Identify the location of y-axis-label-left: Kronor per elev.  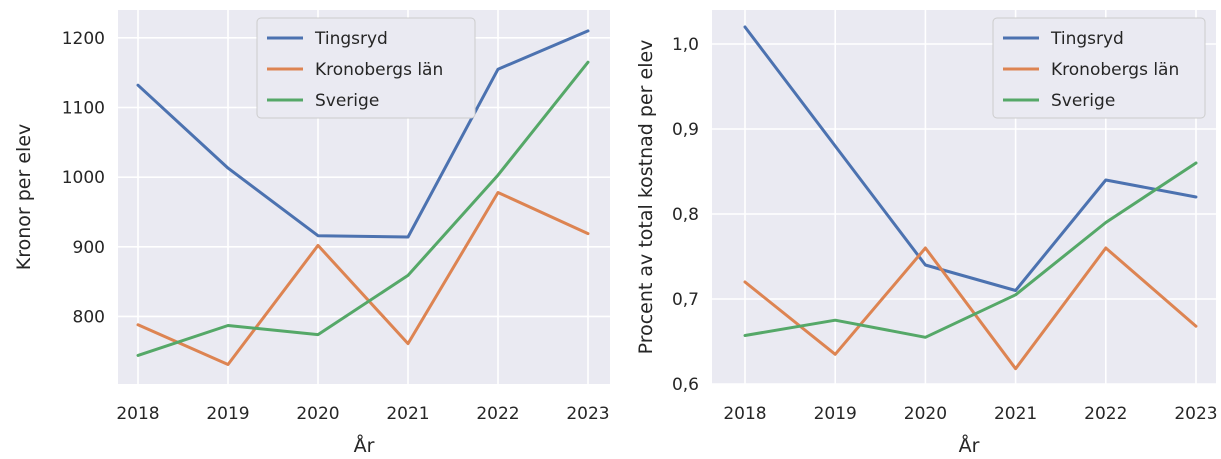
(24, 197).